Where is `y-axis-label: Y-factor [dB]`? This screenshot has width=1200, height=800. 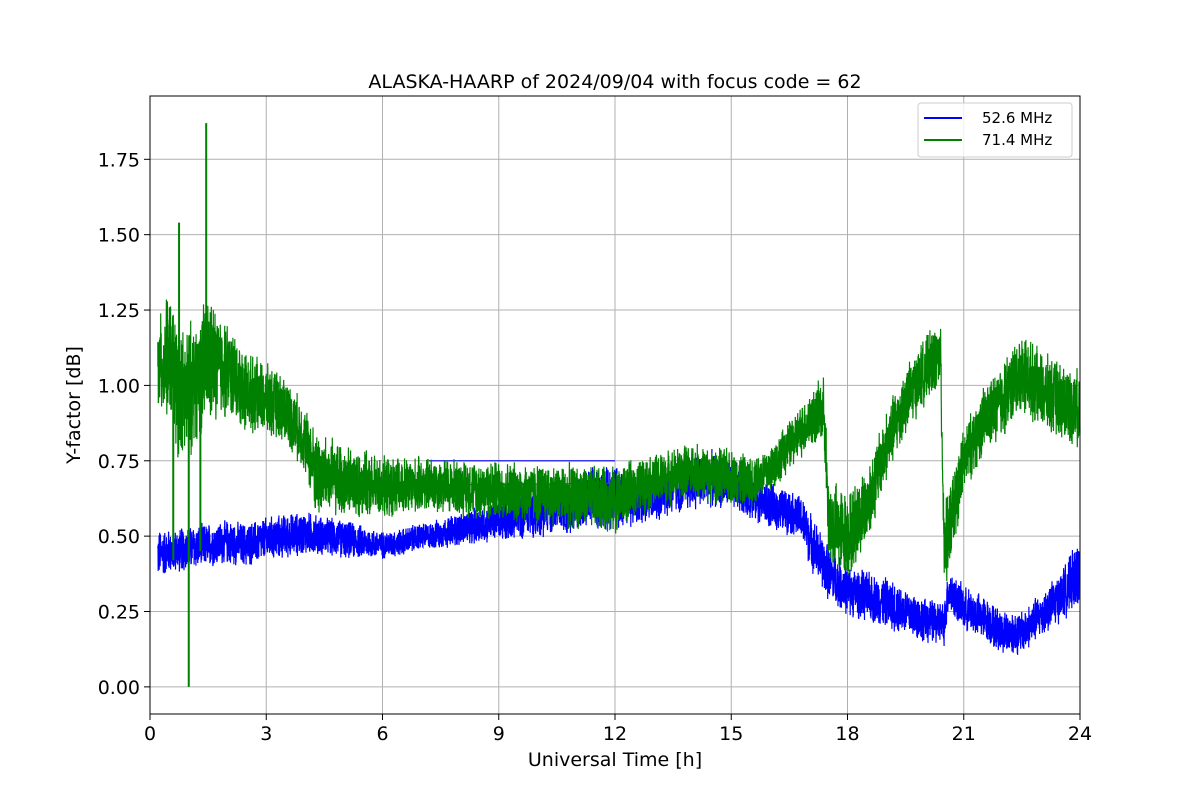
y-axis-label: Y-factor [dB] is located at coordinates (74, 405).